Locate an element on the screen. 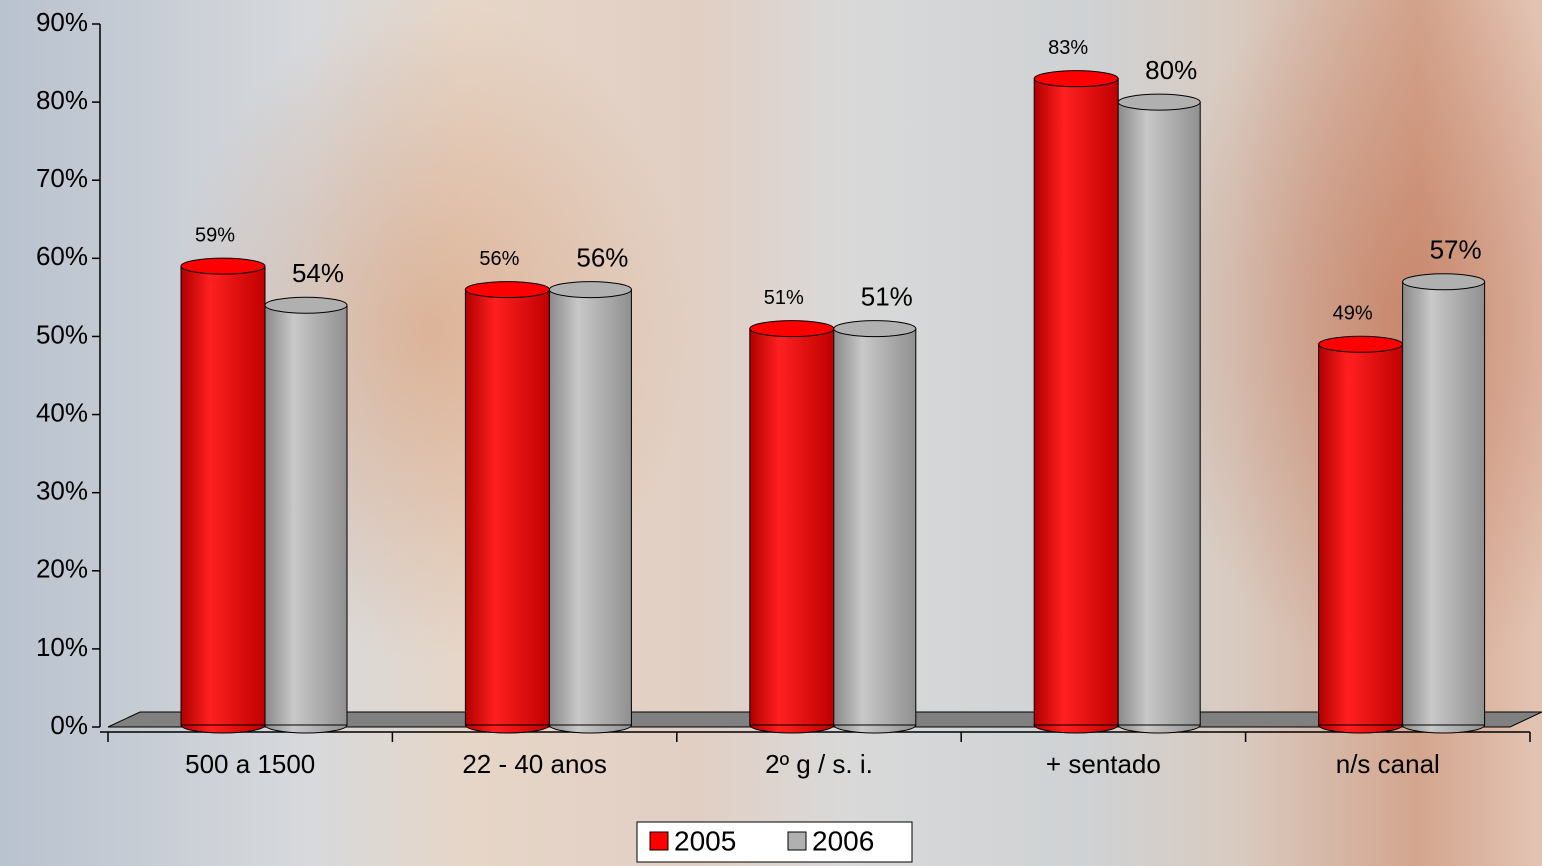  data-label: 59% is located at coordinates (215, 235).